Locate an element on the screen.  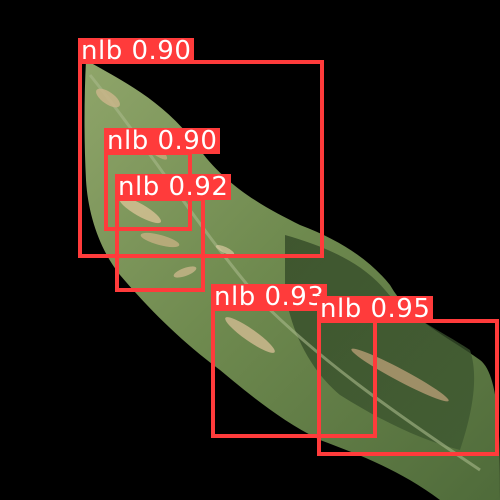
detection-label: nlb 0.92 is located at coordinates (173, 187).